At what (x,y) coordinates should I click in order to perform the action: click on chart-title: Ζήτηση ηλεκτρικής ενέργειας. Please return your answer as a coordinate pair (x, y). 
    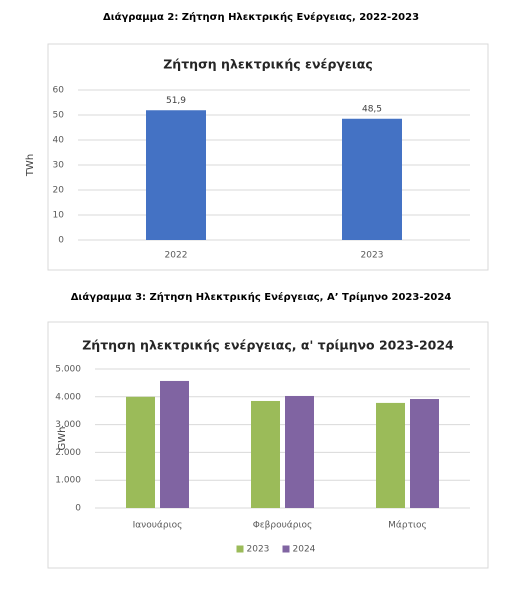
    Looking at the image, I should click on (268, 64).